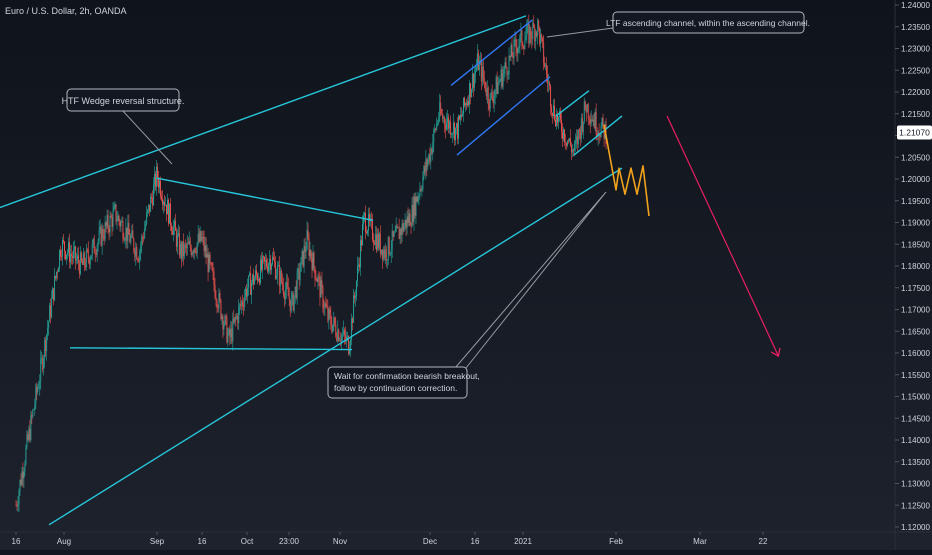 The height and width of the screenshot is (555, 932). What do you see at coordinates (915, 462) in the screenshot?
I see `price-axis-label: 1.13500` at bounding box center [915, 462].